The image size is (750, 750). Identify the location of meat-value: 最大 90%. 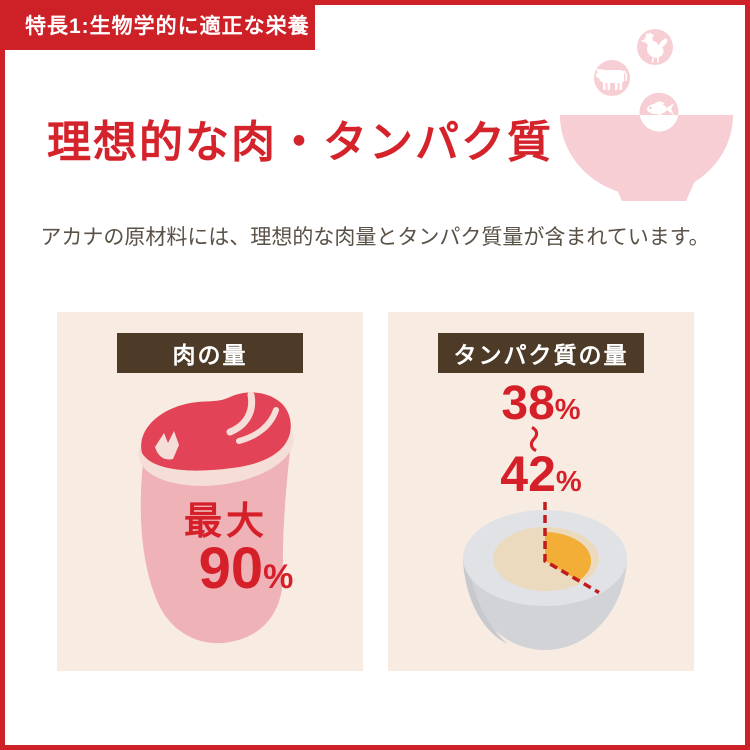
(226, 551).